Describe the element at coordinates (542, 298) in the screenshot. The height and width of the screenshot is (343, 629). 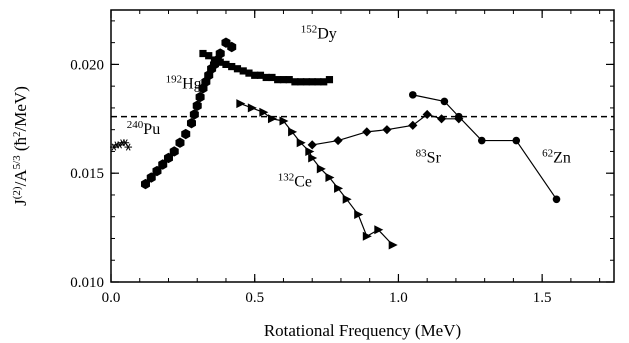
I see `x-tick-label: 1.5` at that location.